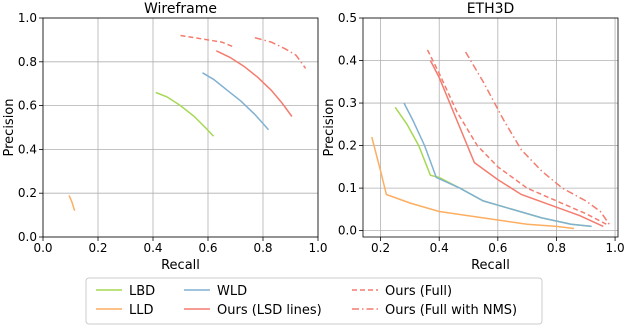  I want to click on wireframe-y-tick-label: 0.4, so click(27, 149).